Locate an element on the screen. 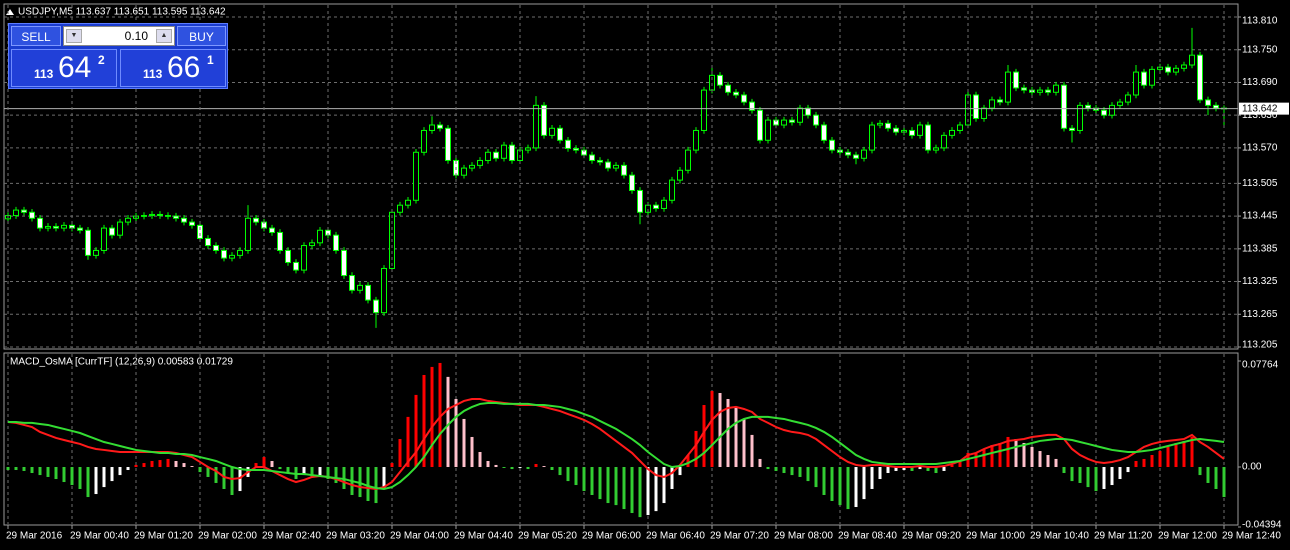 This screenshot has width=1290, height=550. x-tick-label: 29 Mar 08:40 is located at coordinates (867, 536).